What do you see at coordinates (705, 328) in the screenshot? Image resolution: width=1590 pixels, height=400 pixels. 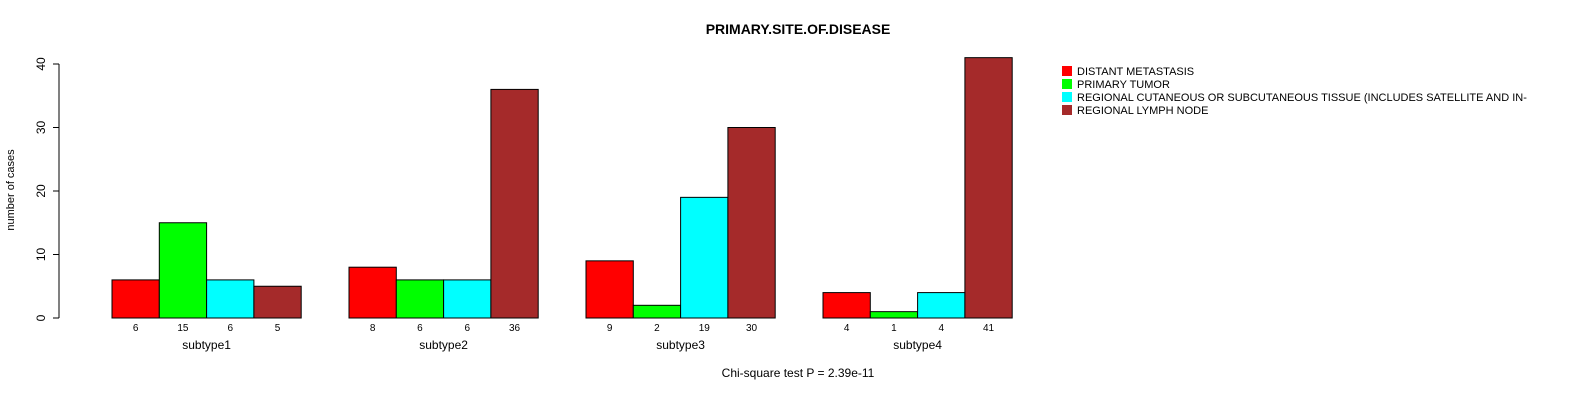 I see `bar-count-label: 19` at bounding box center [705, 328].